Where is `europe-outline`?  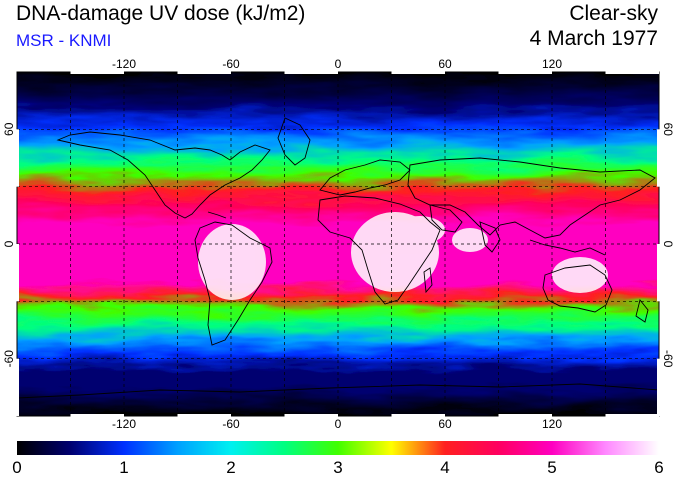
europe-outline is located at coordinates (365, 177).